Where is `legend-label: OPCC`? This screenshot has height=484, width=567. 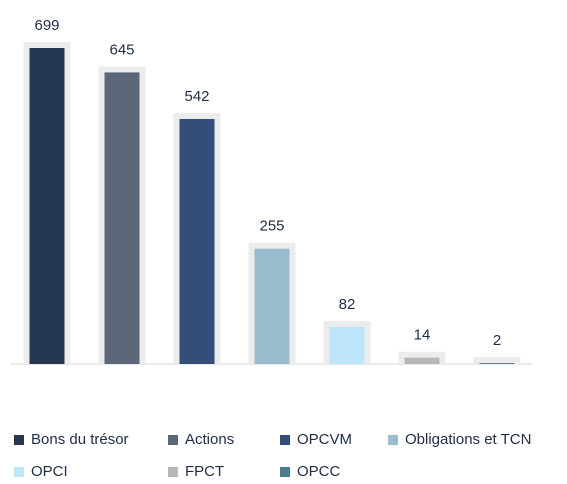 legend-label: OPCC is located at coordinates (319, 471).